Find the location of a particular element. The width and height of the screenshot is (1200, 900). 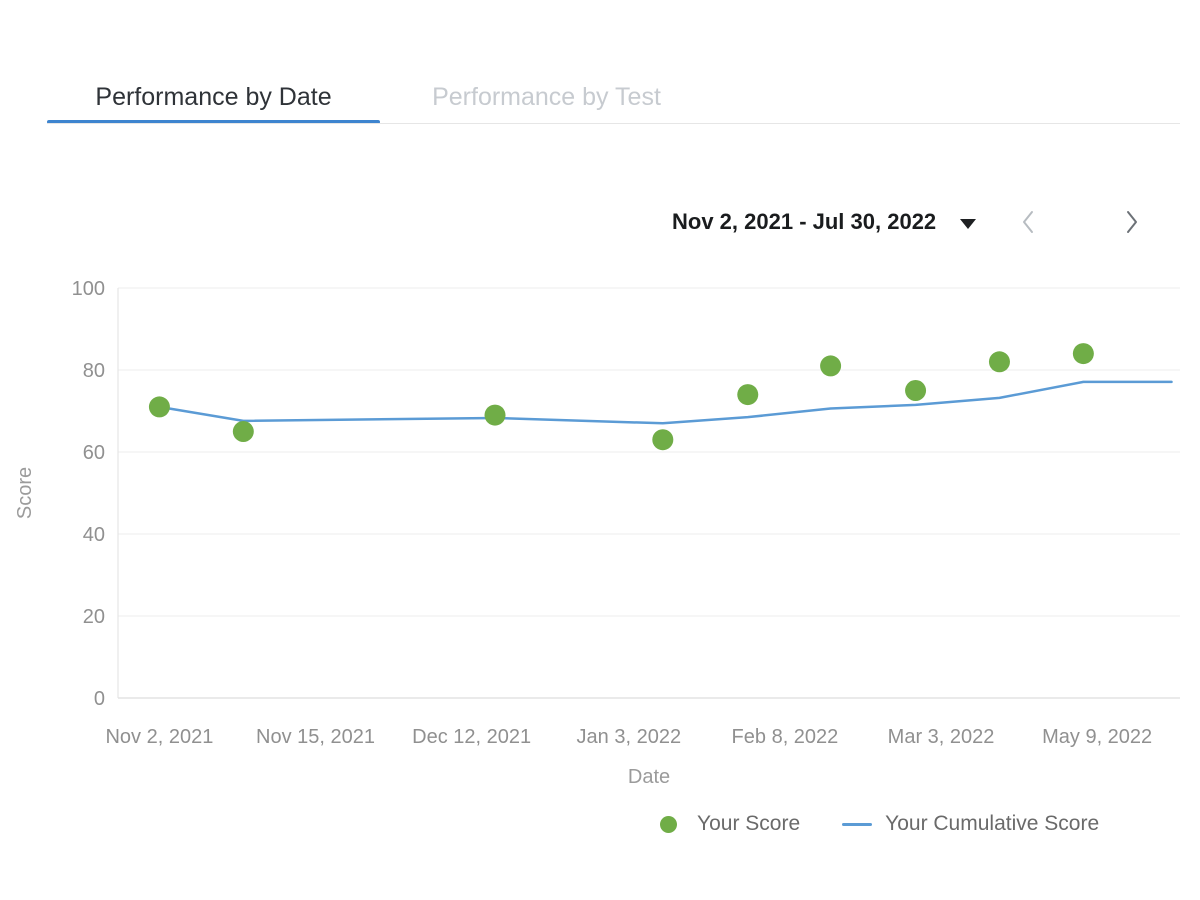

cumulative-score-swatch-icon is located at coordinates (857, 824).